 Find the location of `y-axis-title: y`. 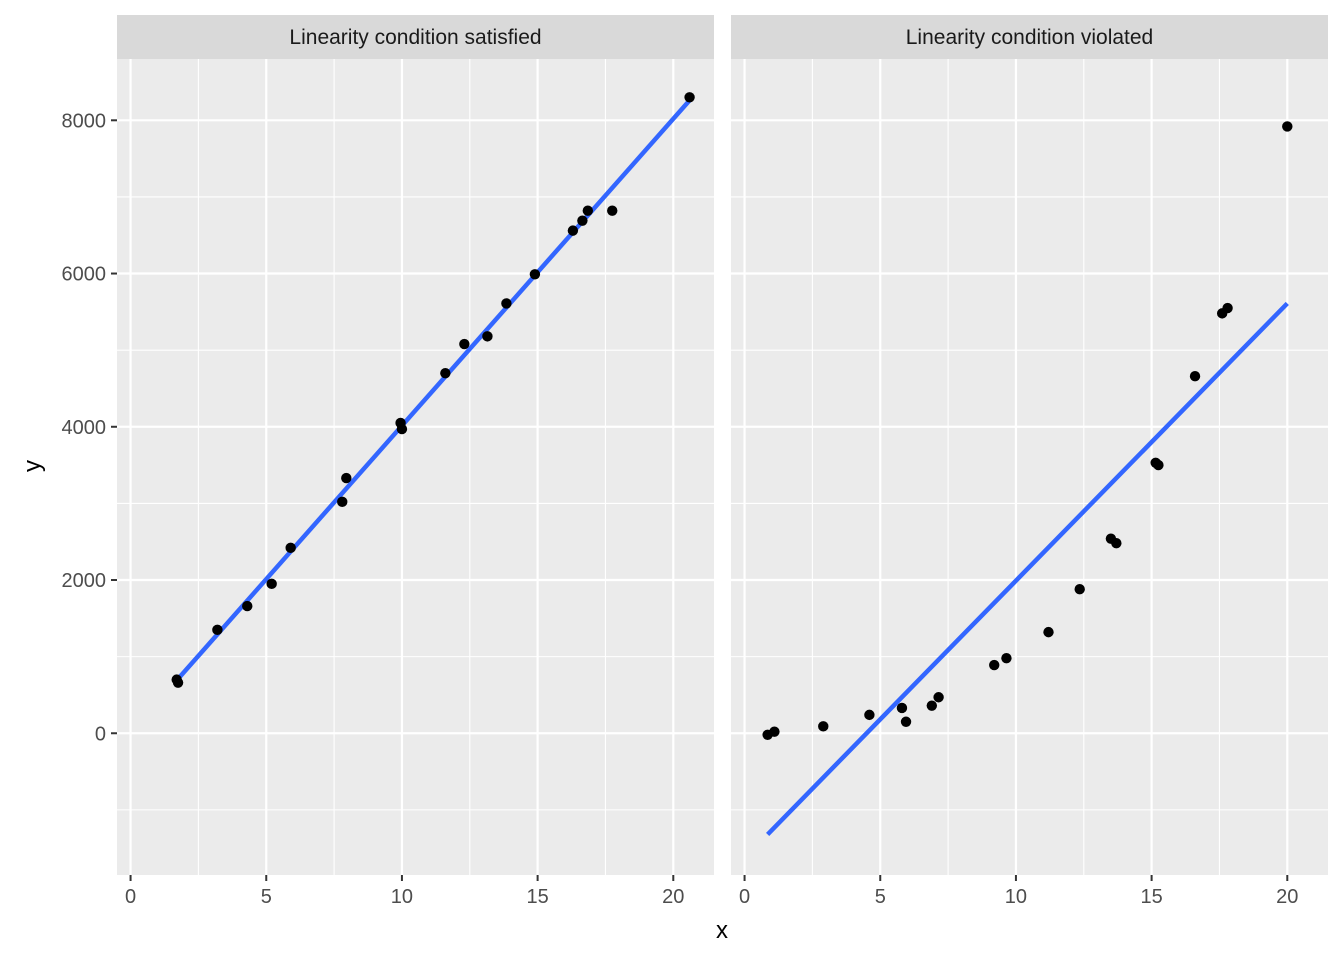

y-axis-title: y is located at coordinates (32, 466).